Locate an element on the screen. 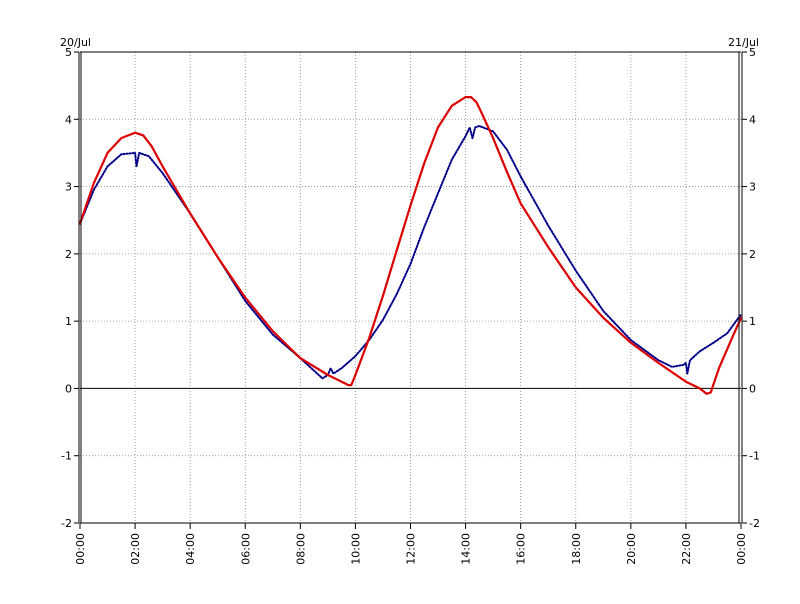 The height and width of the screenshot is (604, 800). x-tick-label: 12:00 is located at coordinates (411, 549).